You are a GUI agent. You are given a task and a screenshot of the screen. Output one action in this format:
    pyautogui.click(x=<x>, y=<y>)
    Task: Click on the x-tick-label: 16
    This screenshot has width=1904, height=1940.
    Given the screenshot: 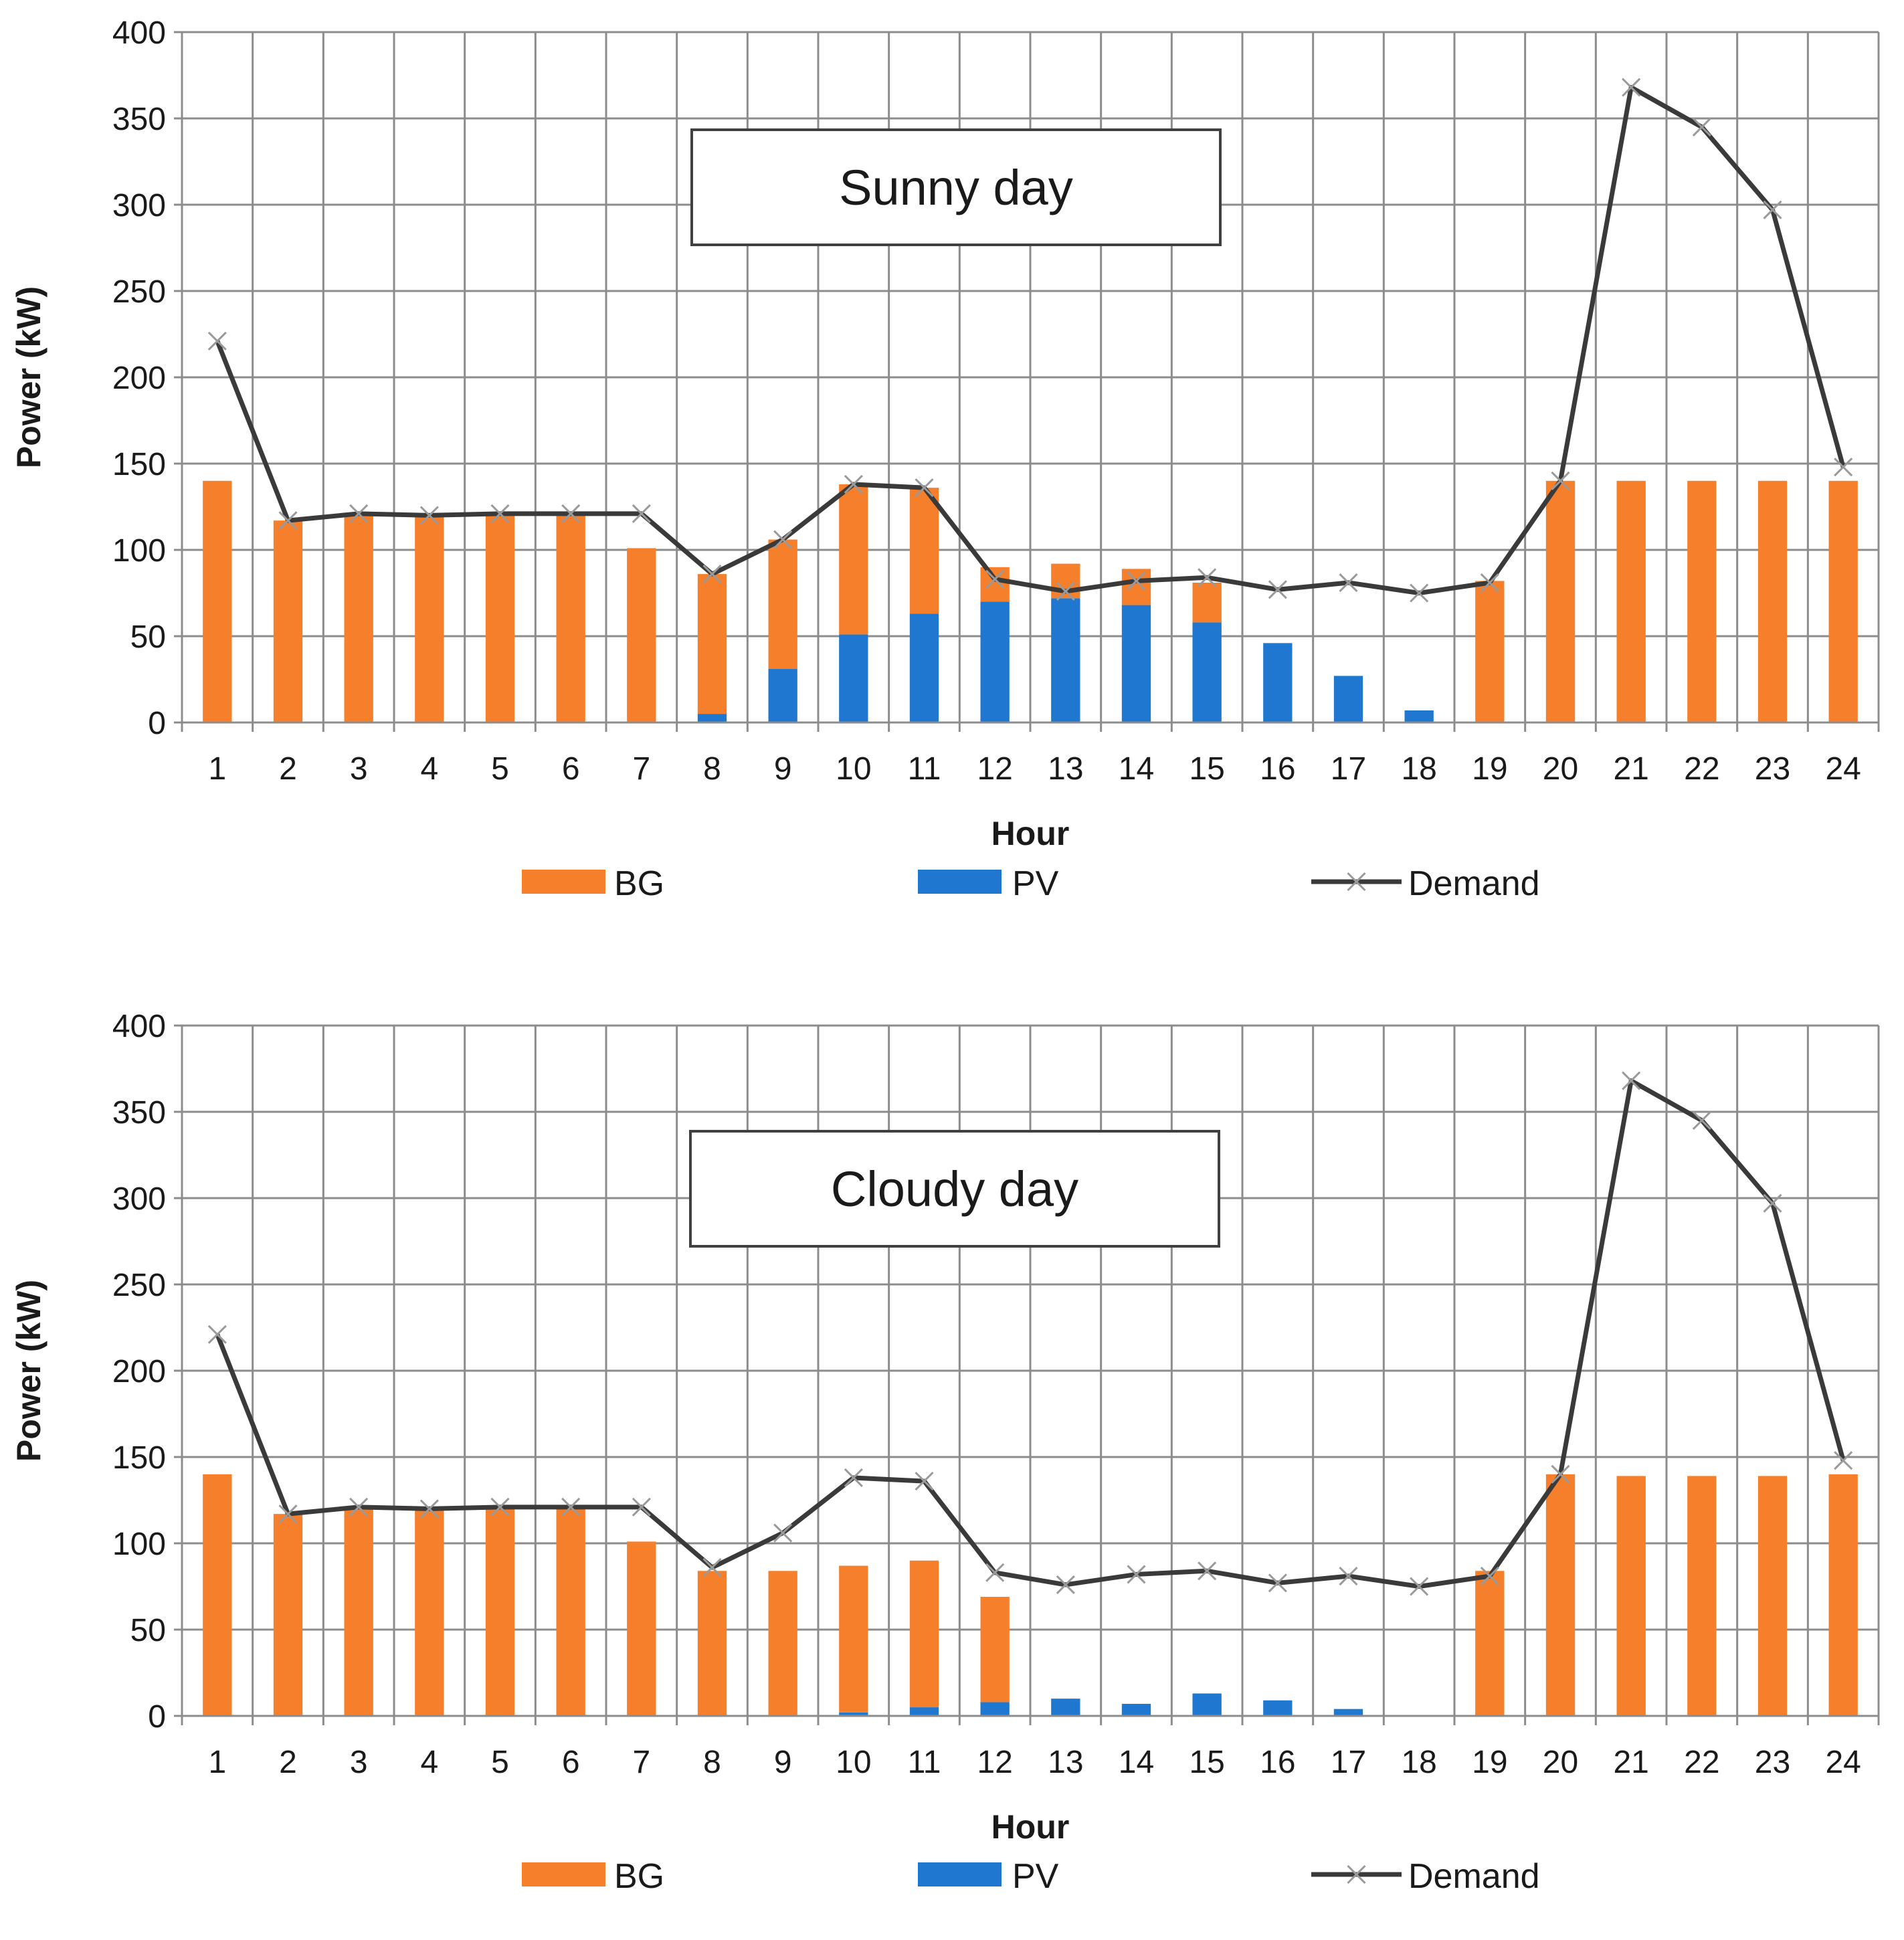 What is the action you would take?
    pyautogui.click(x=1277, y=769)
    